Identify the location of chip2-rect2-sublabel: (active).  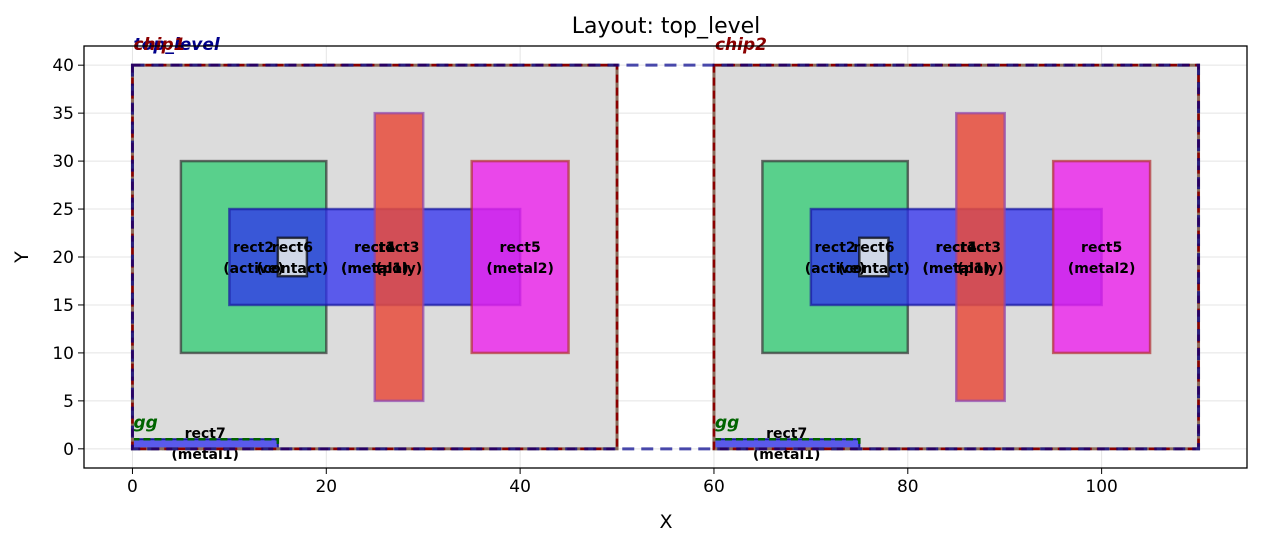
(835, 269).